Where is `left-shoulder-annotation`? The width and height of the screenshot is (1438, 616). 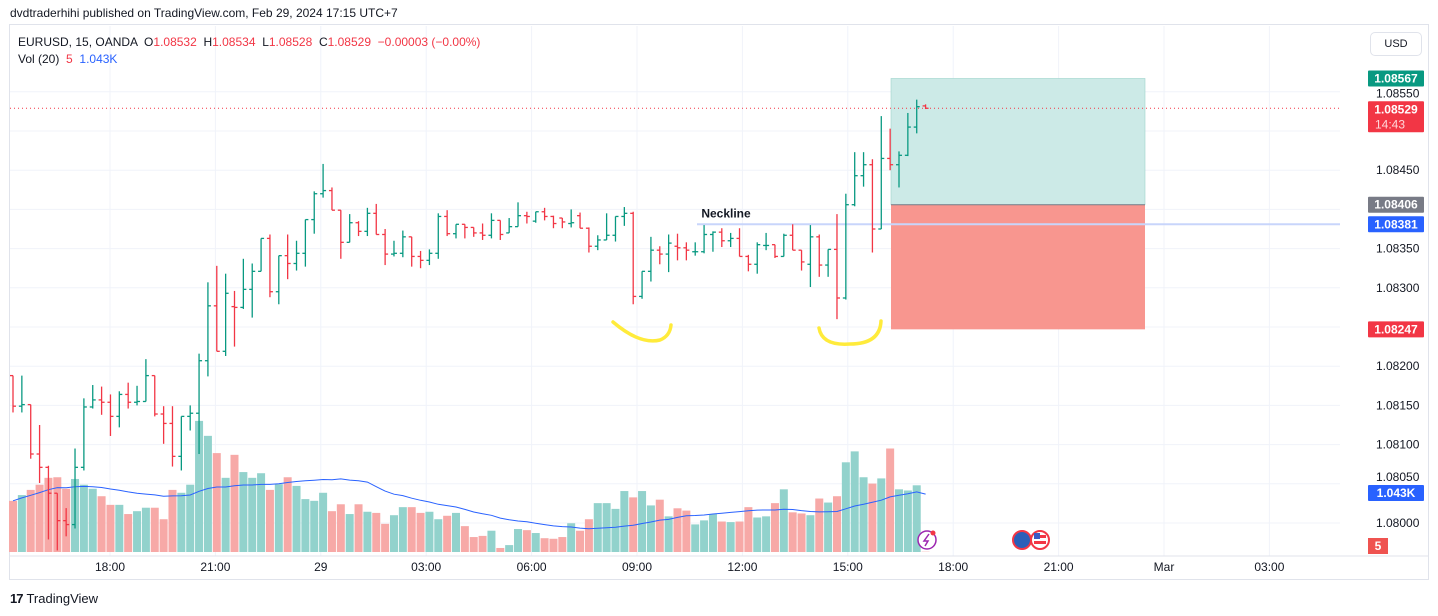
left-shoulder-annotation is located at coordinates (642, 331).